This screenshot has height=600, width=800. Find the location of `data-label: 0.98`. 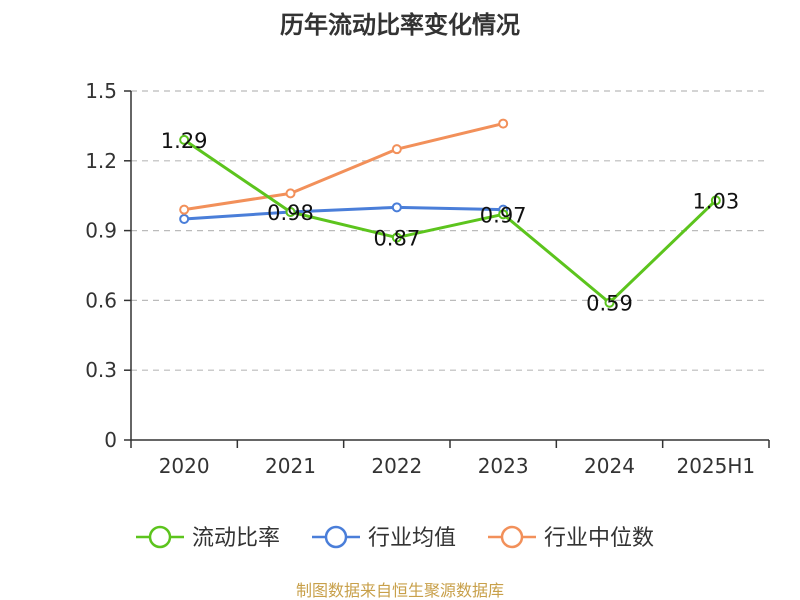

data-label: 0.98 is located at coordinates (290, 213).